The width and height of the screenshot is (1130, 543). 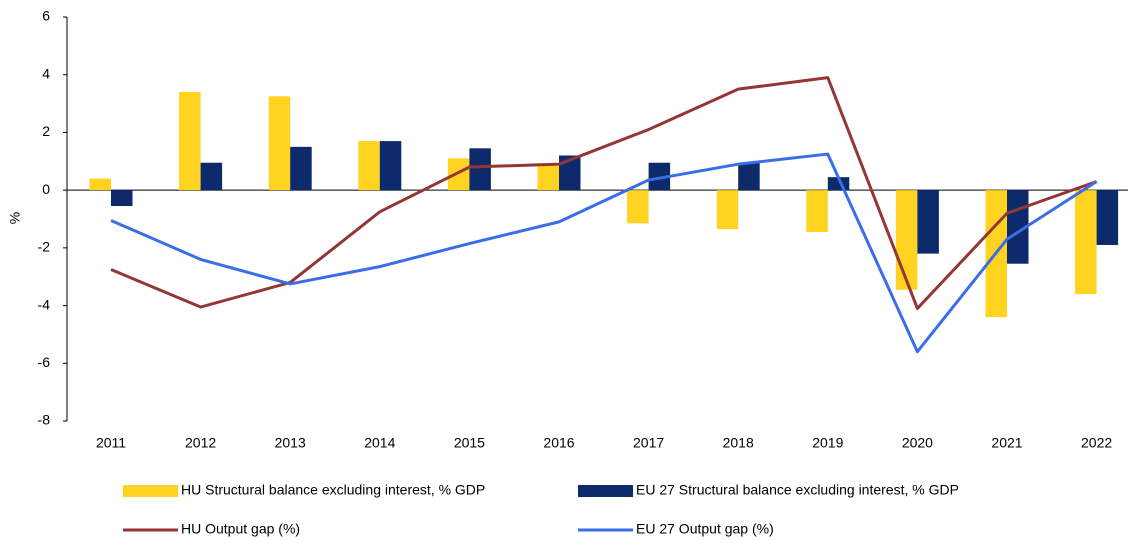 I want to click on y-tick-label: -8, so click(x=44, y=420).